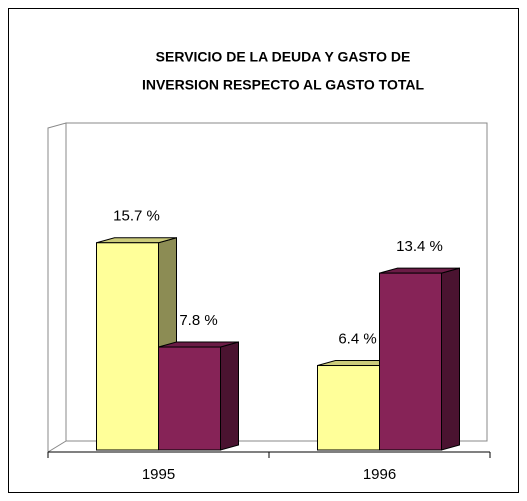 This screenshot has width=527, height=501. What do you see at coordinates (198, 320) in the screenshot?
I see `data-label: 7.8 %` at bounding box center [198, 320].